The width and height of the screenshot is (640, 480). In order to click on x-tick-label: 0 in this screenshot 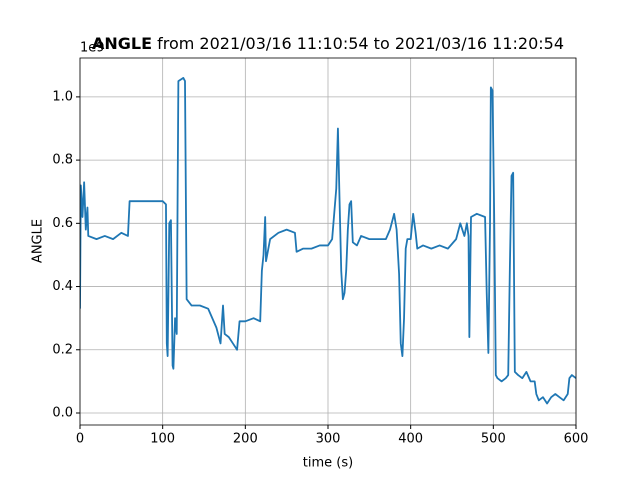, I will do `click(80, 439)`.